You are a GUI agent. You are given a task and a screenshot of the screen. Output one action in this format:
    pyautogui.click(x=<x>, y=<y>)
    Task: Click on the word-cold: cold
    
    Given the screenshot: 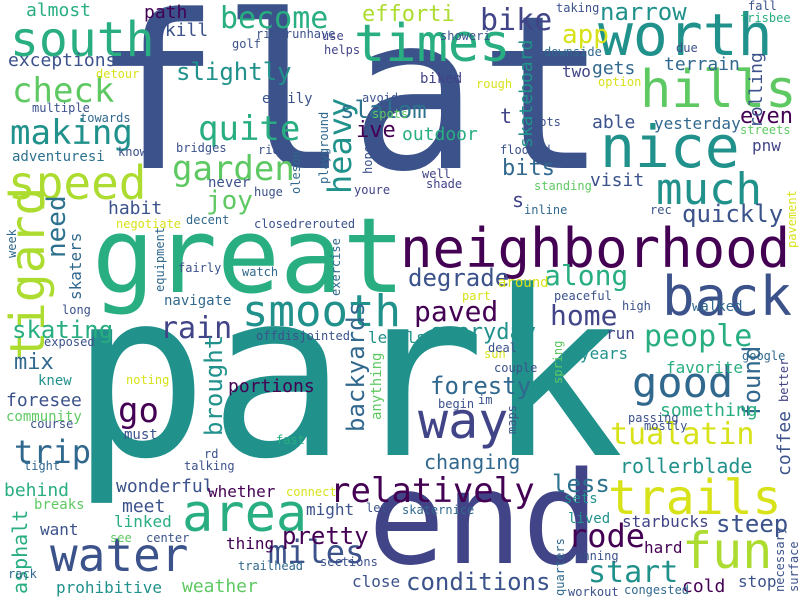 What is the action you would take?
    pyautogui.click(x=704, y=586)
    